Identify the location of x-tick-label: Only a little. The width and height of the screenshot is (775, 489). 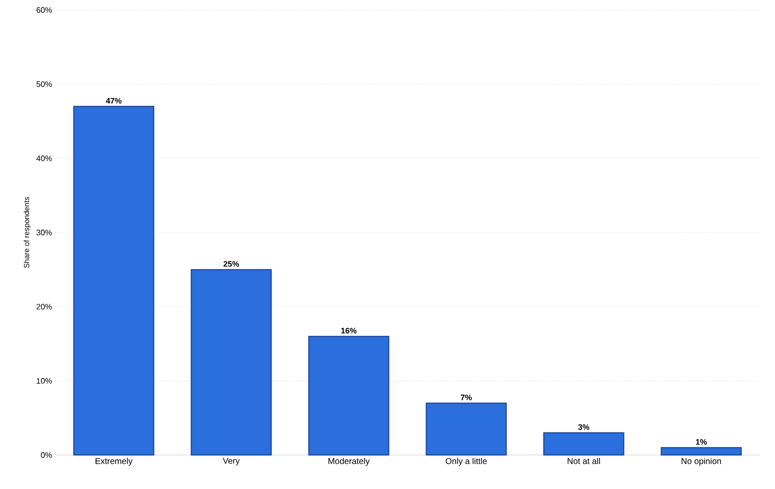
(466, 462).